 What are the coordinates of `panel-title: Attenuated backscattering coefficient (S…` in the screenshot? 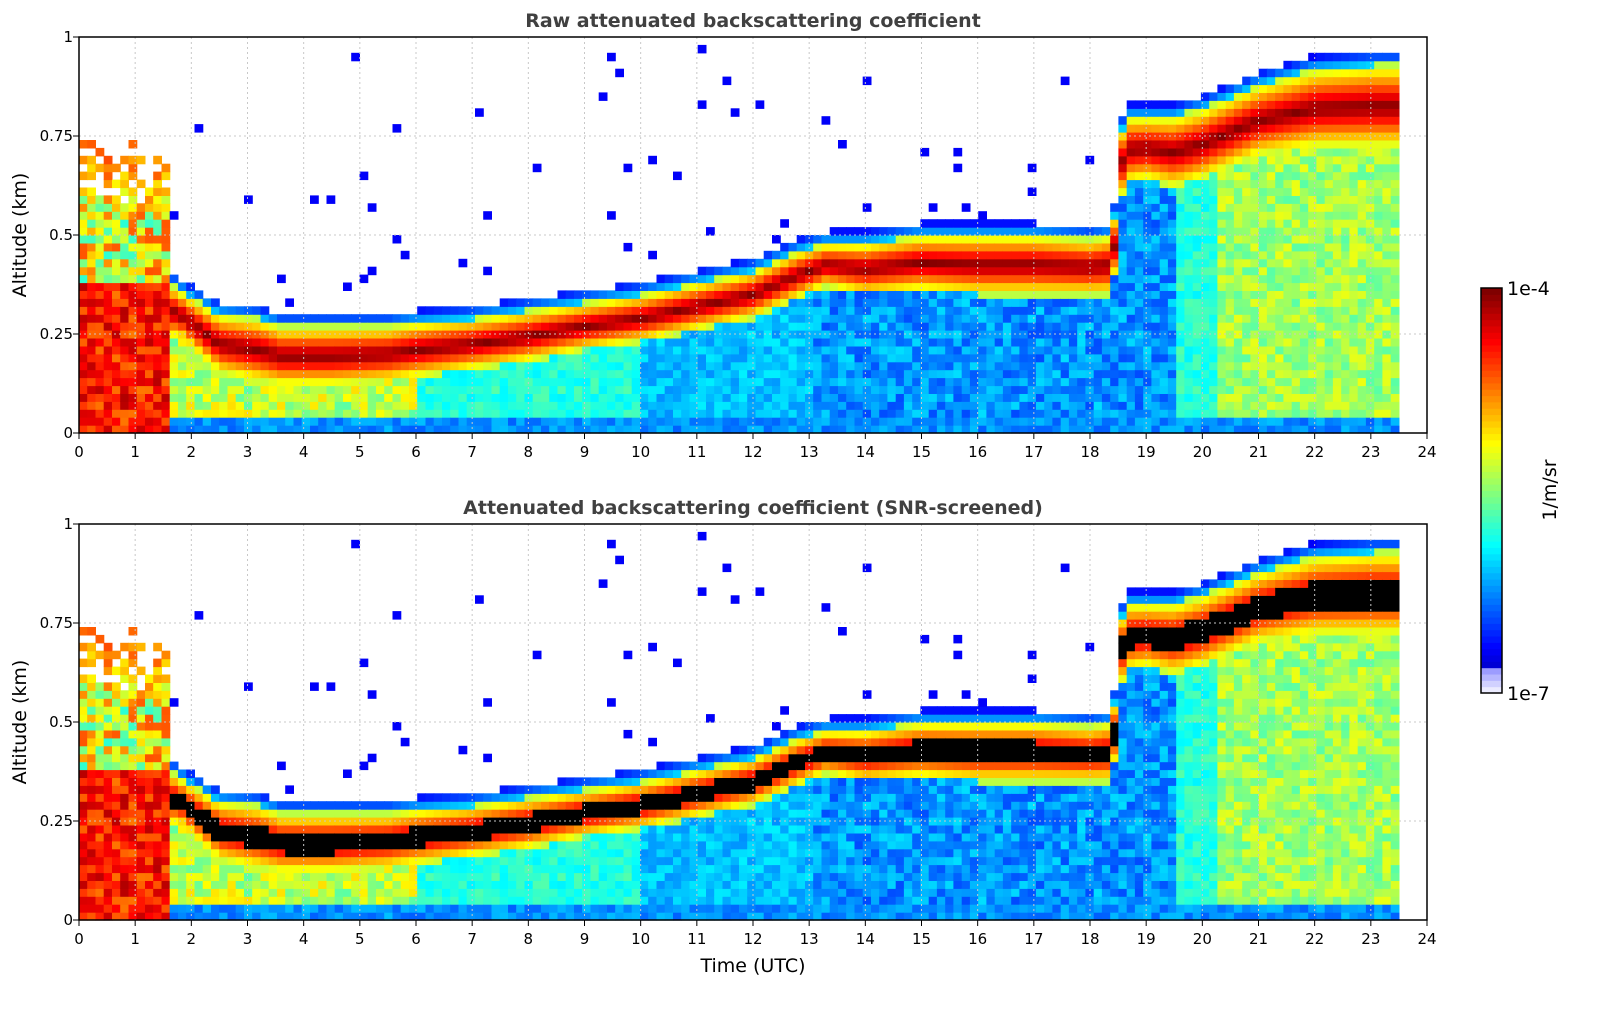 It's located at (753, 508).